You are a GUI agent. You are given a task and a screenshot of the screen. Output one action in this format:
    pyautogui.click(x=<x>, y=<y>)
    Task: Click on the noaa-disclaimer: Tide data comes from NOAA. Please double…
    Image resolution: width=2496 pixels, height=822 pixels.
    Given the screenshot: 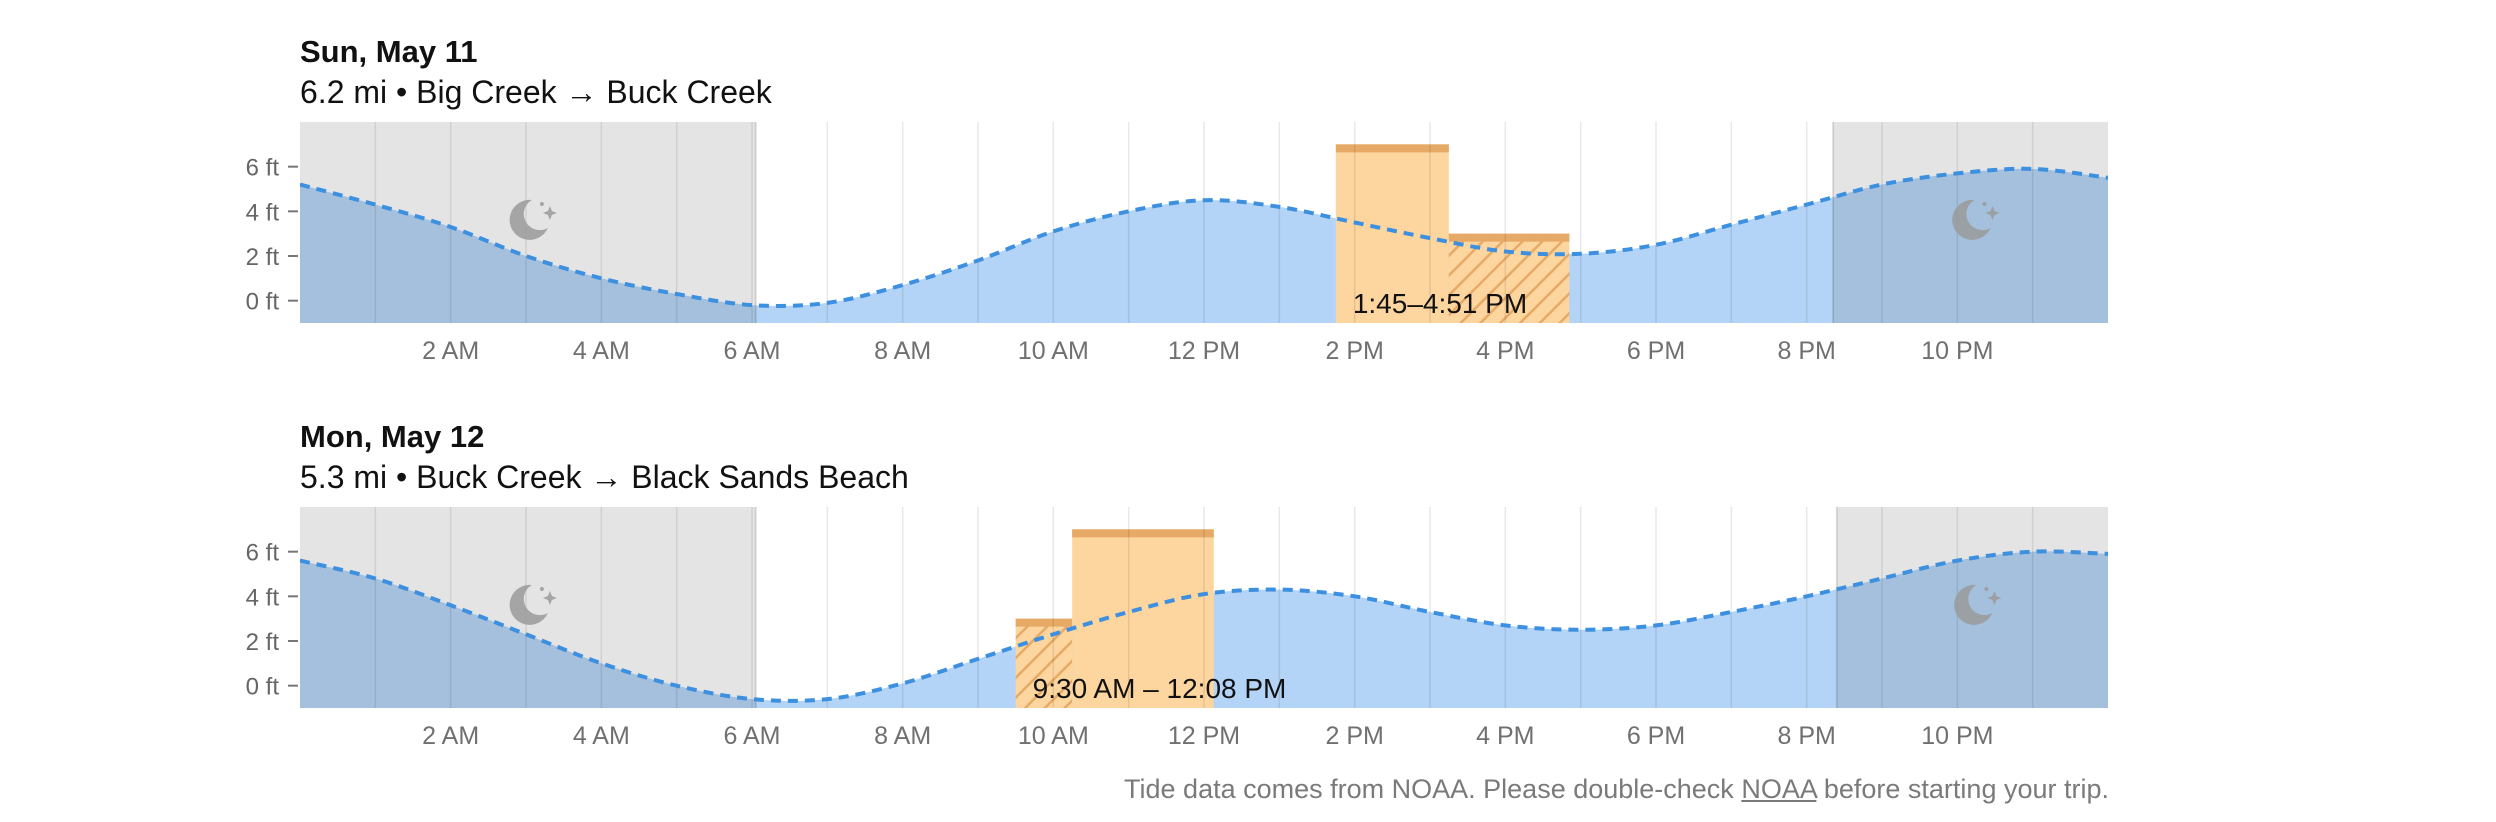 What is the action you would take?
    pyautogui.click(x=1616, y=789)
    